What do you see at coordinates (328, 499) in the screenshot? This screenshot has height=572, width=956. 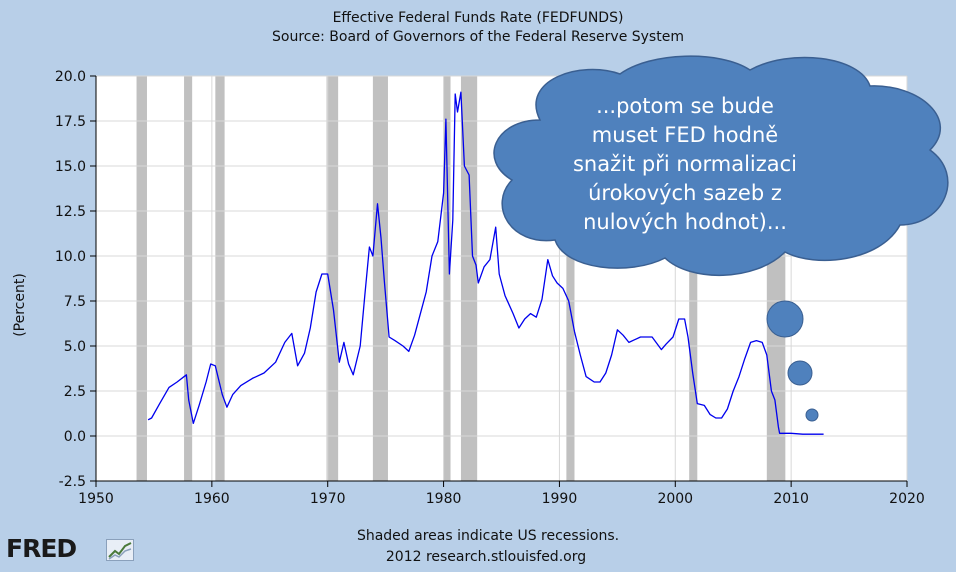 I see `x-tick-label: 1970` at bounding box center [328, 499].